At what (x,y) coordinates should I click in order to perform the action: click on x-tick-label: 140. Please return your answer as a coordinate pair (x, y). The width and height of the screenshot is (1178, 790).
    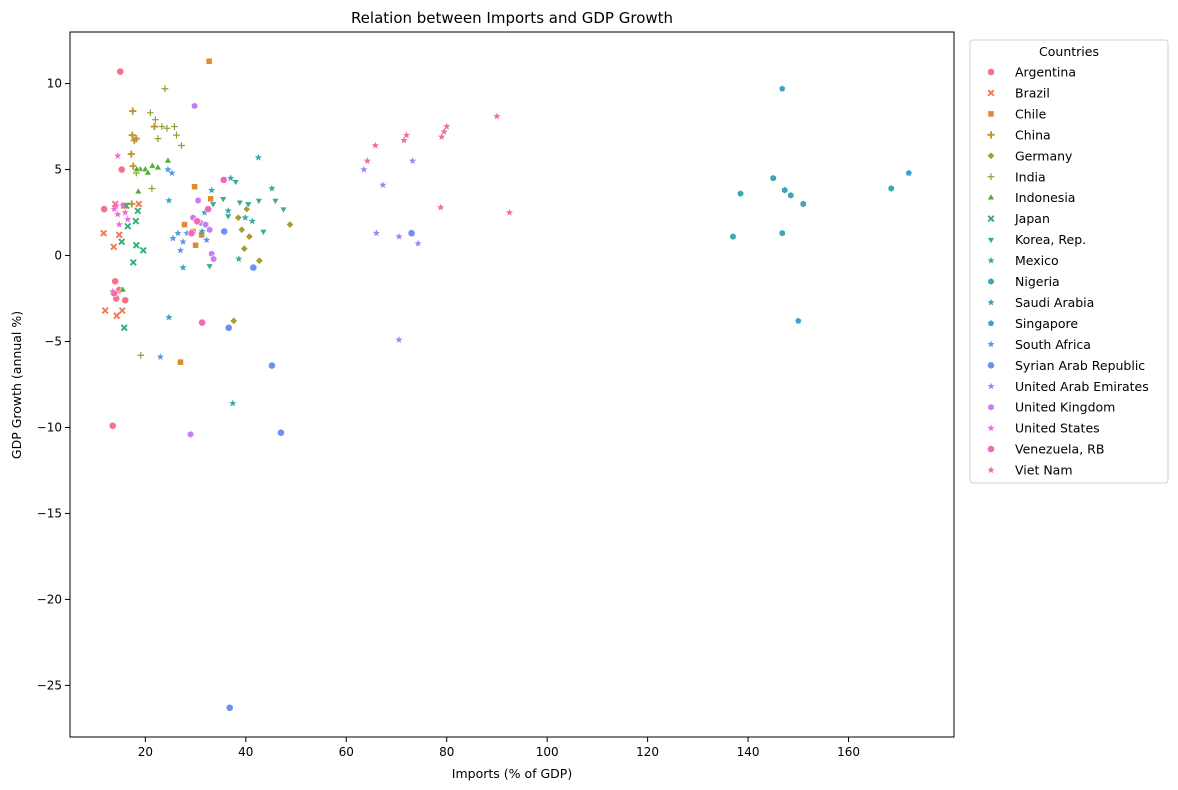
    Looking at the image, I should click on (748, 752).